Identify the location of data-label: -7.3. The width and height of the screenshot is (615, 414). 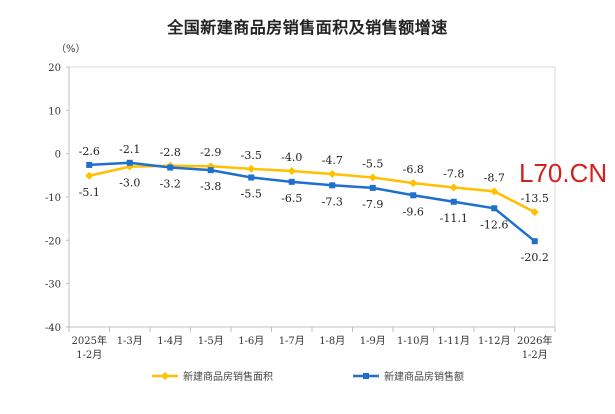
(332, 201).